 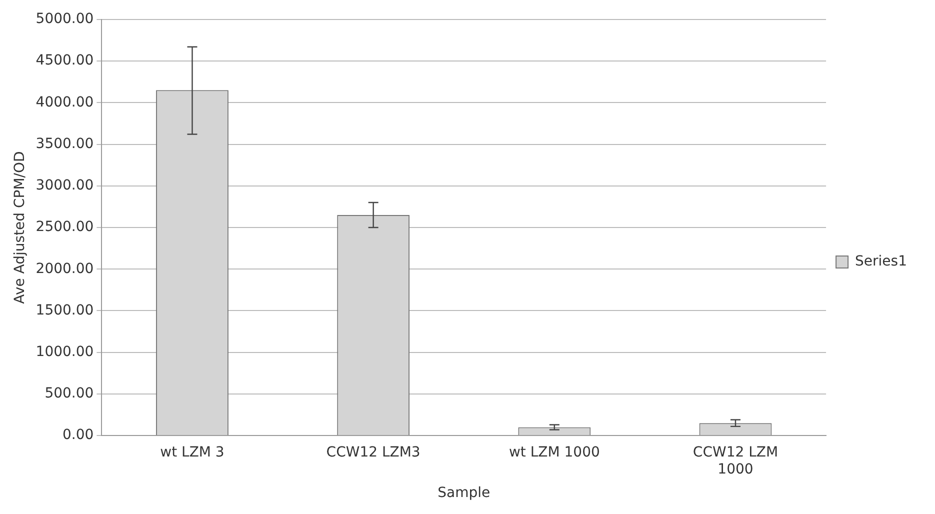 What do you see at coordinates (65, 102) in the screenshot?
I see `y-tick-label: 4000.00` at bounding box center [65, 102].